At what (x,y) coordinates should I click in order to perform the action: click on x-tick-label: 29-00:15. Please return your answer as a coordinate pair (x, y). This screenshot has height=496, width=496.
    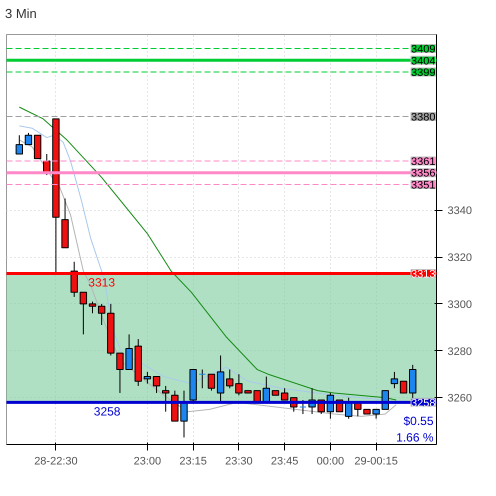
    Looking at the image, I should click on (376, 462).